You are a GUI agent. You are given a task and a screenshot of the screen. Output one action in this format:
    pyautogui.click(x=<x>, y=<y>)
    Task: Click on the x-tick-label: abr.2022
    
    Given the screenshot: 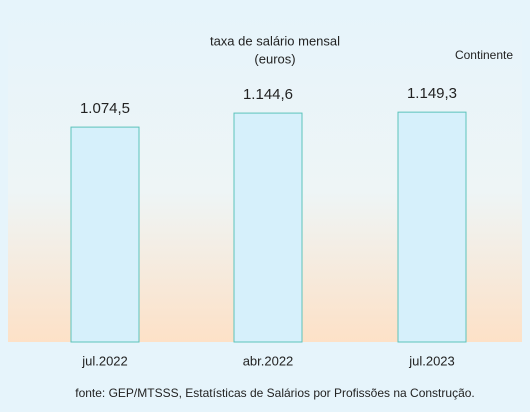 What is the action you would take?
    pyautogui.click(x=268, y=360)
    